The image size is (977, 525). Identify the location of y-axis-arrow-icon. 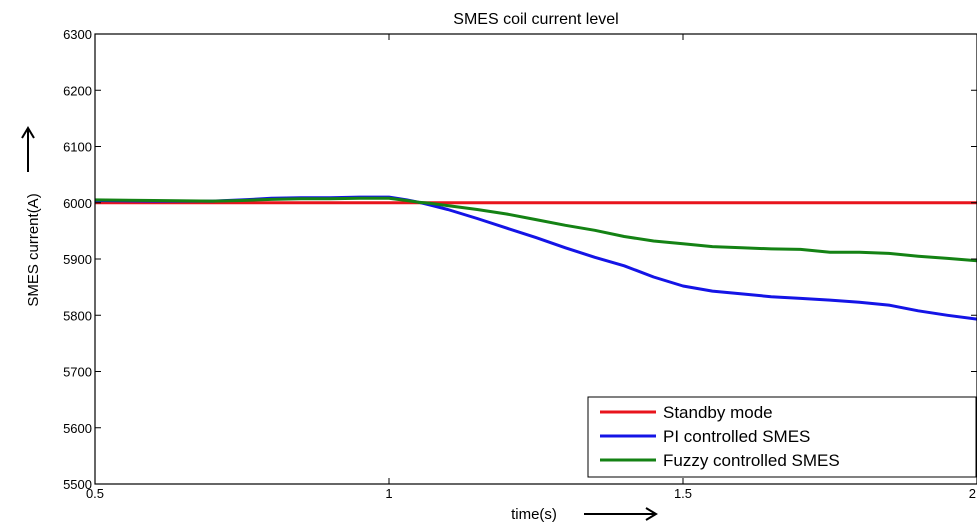
(28, 149).